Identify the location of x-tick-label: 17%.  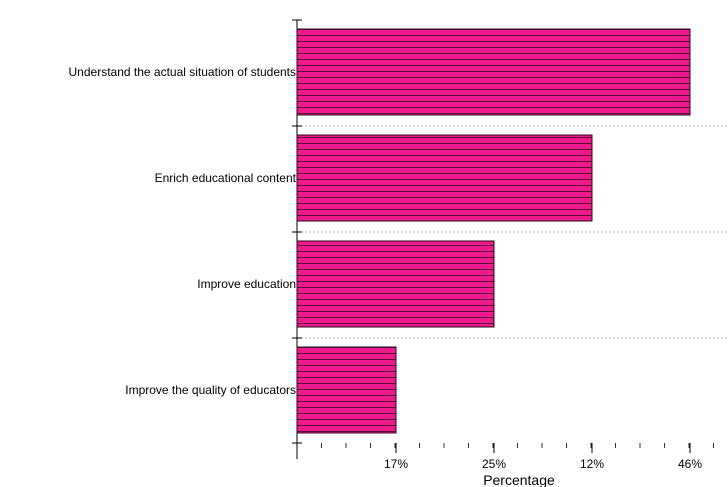
(396, 464).